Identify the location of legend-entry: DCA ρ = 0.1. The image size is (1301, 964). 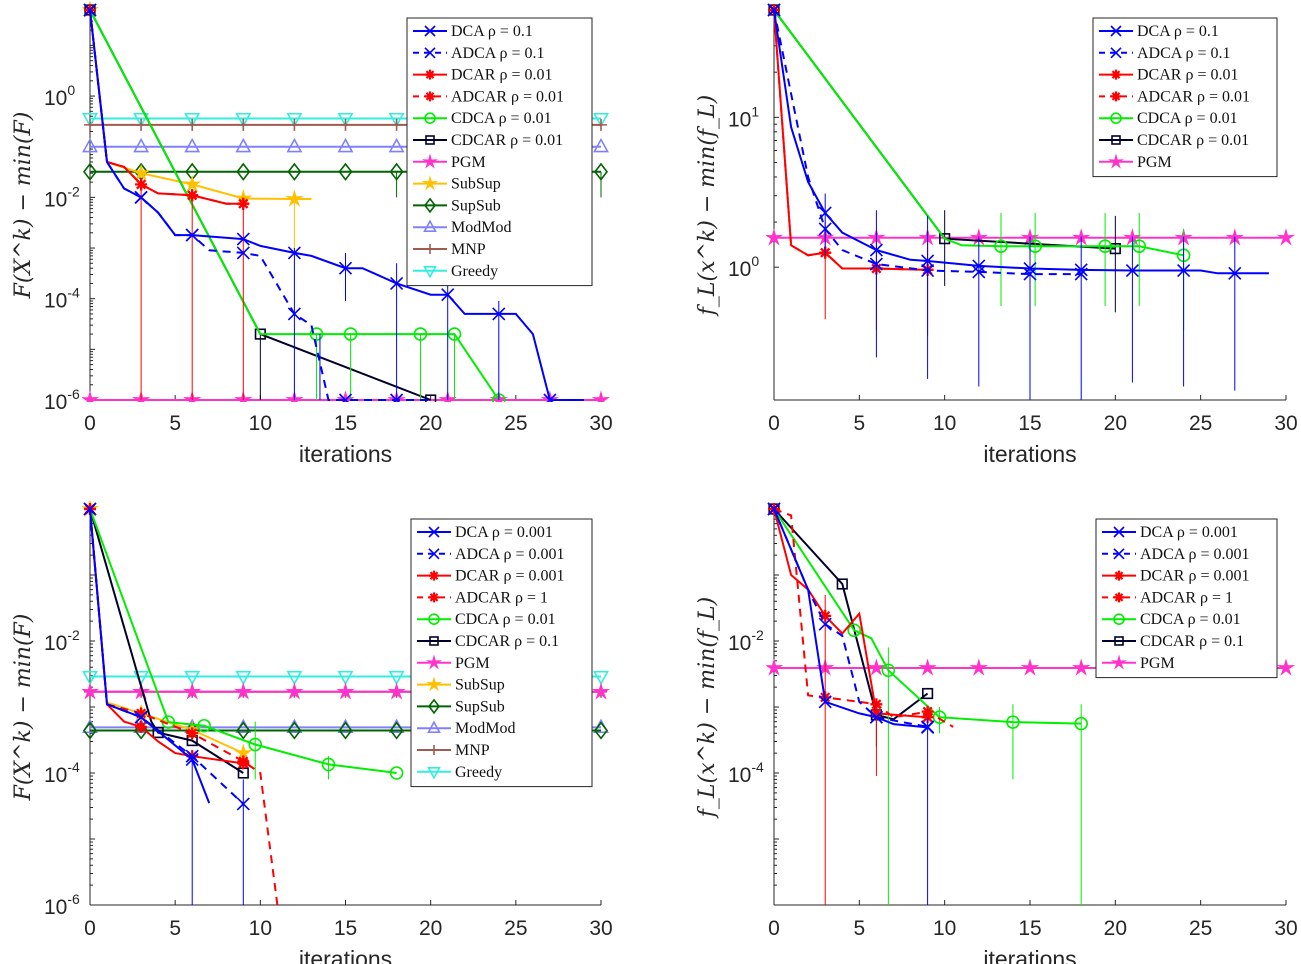
(1159, 31).